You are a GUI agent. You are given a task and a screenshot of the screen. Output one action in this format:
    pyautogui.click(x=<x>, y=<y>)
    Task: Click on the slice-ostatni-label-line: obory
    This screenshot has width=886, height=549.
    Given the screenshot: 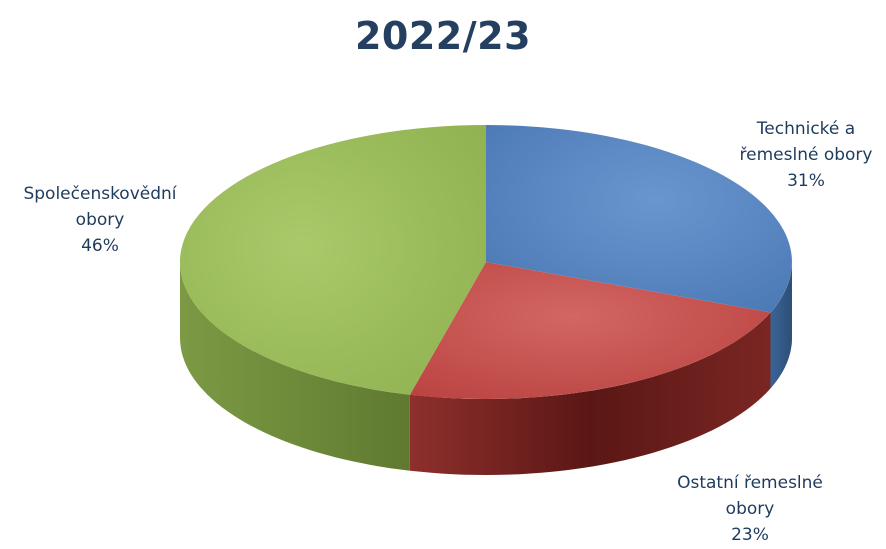 What is the action you would take?
    pyautogui.click(x=750, y=509)
    